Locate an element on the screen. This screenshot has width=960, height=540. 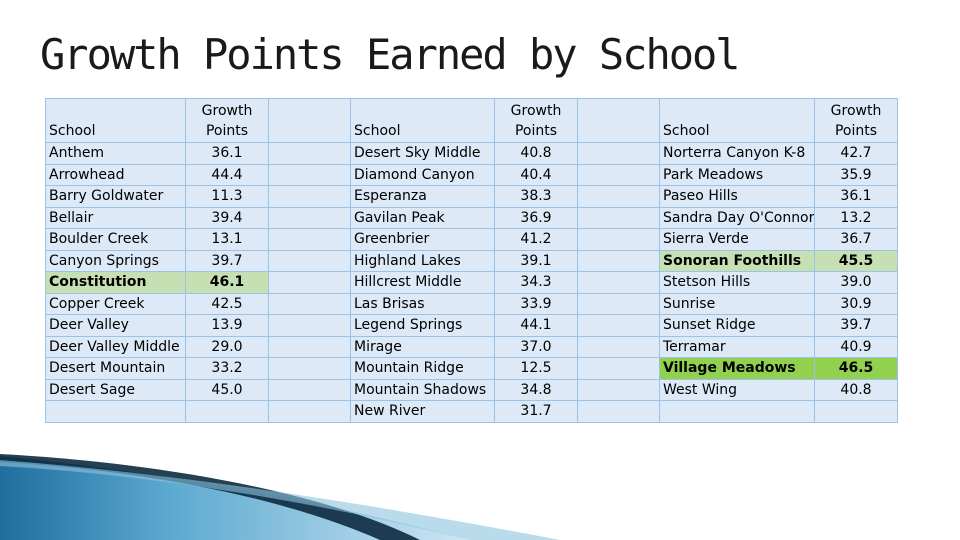
growth-points-value: 44.4 is located at coordinates (227, 174).